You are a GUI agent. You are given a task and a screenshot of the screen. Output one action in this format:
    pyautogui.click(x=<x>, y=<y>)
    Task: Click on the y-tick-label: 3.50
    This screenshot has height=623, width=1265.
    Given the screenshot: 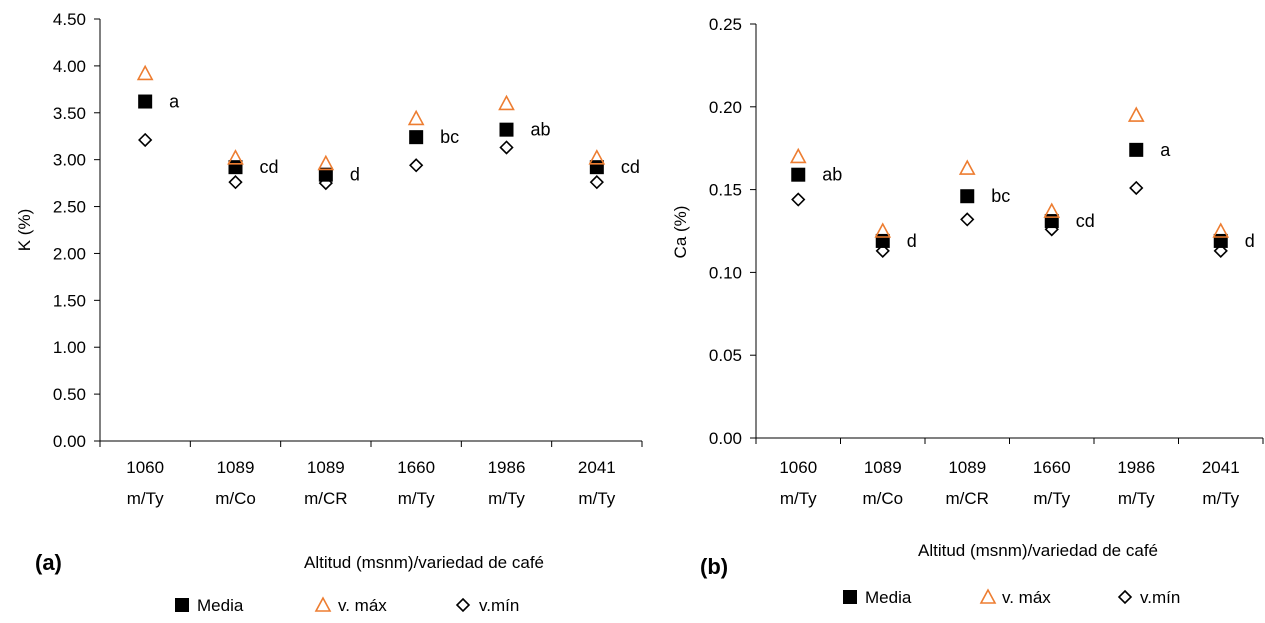 What is the action you would take?
    pyautogui.click(x=69, y=113)
    